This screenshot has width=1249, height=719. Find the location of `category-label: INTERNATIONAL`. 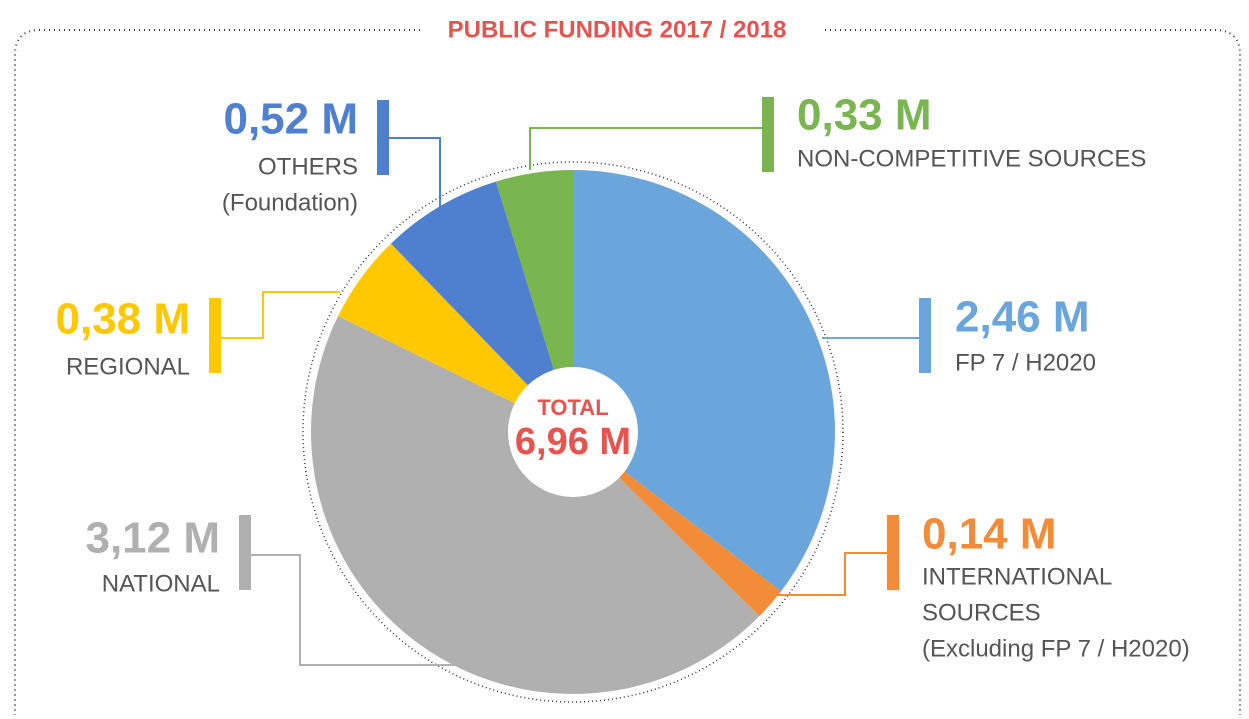

category-label: INTERNATIONAL is located at coordinates (1017, 576).